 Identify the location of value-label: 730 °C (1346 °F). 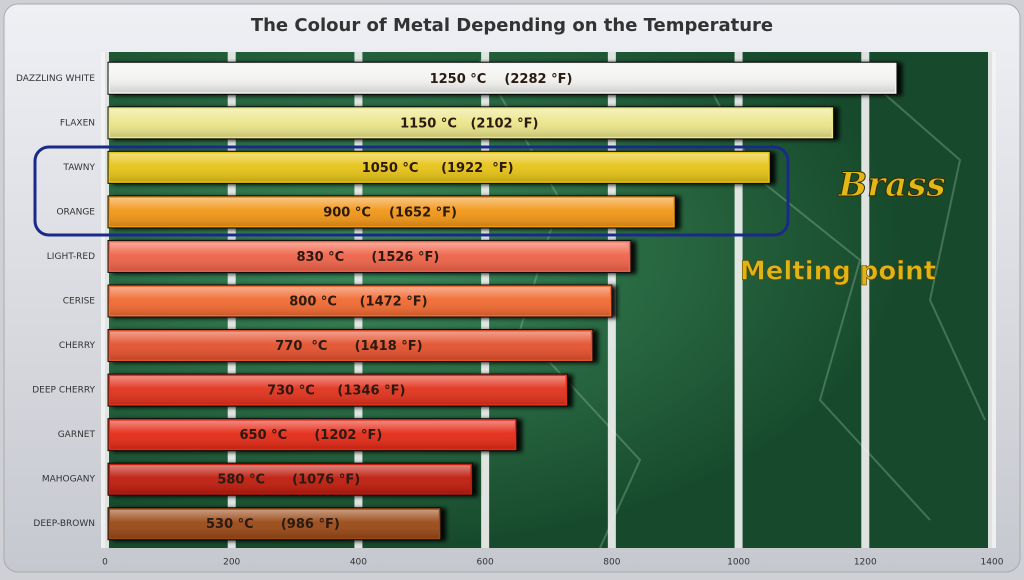
(336, 391).